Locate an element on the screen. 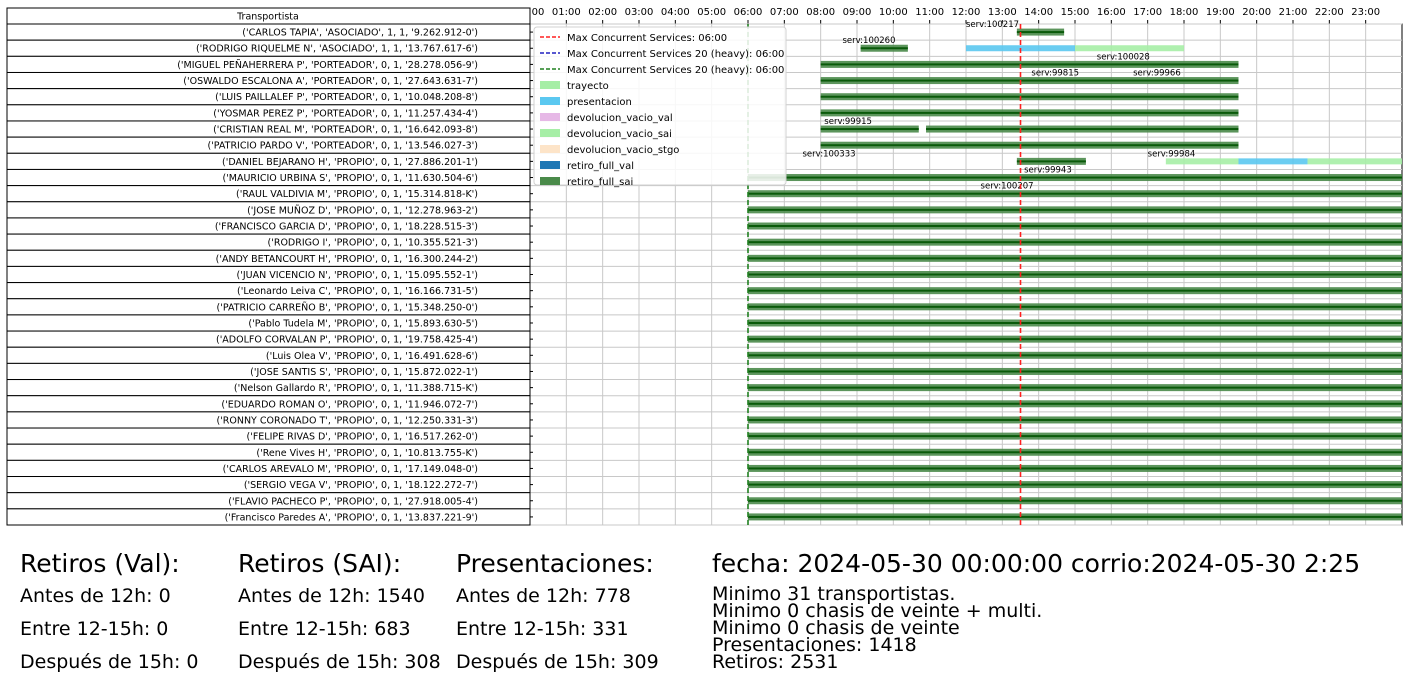 The image size is (1427, 679). summary-line: Después de 15h: 0 is located at coordinates (109, 662).